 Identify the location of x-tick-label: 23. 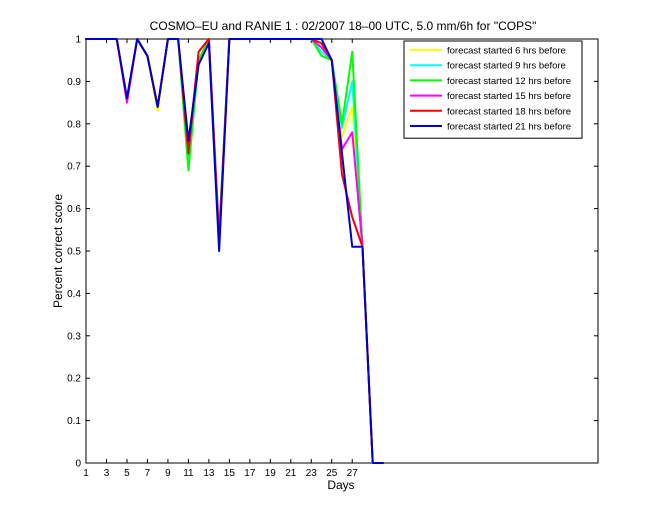
(312, 473).